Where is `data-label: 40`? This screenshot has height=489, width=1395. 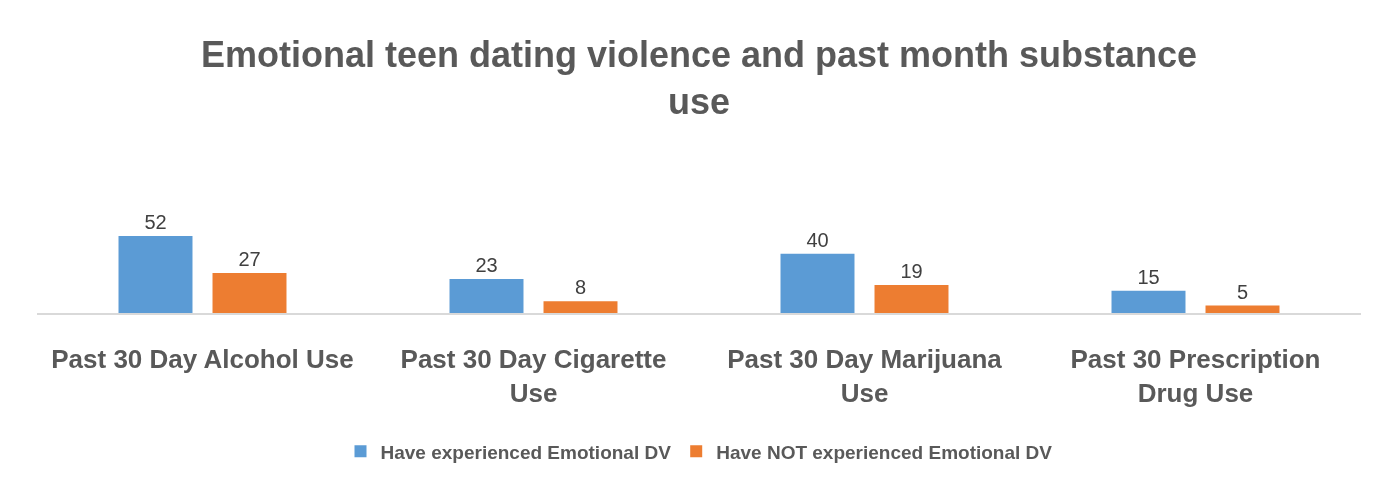
data-label: 40 is located at coordinates (817, 239).